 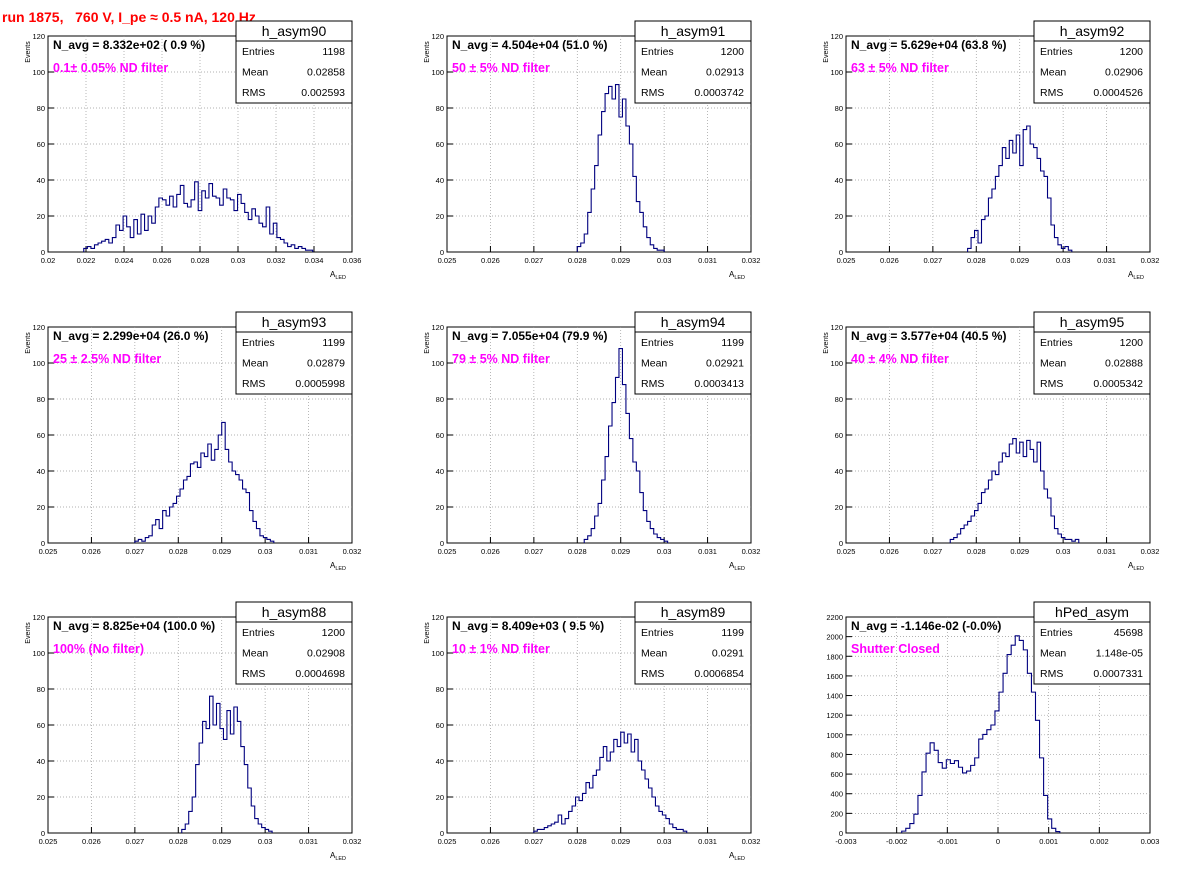 What do you see at coordinates (294, 322) in the screenshot?
I see `stats-title: h_asym93` at bounding box center [294, 322].